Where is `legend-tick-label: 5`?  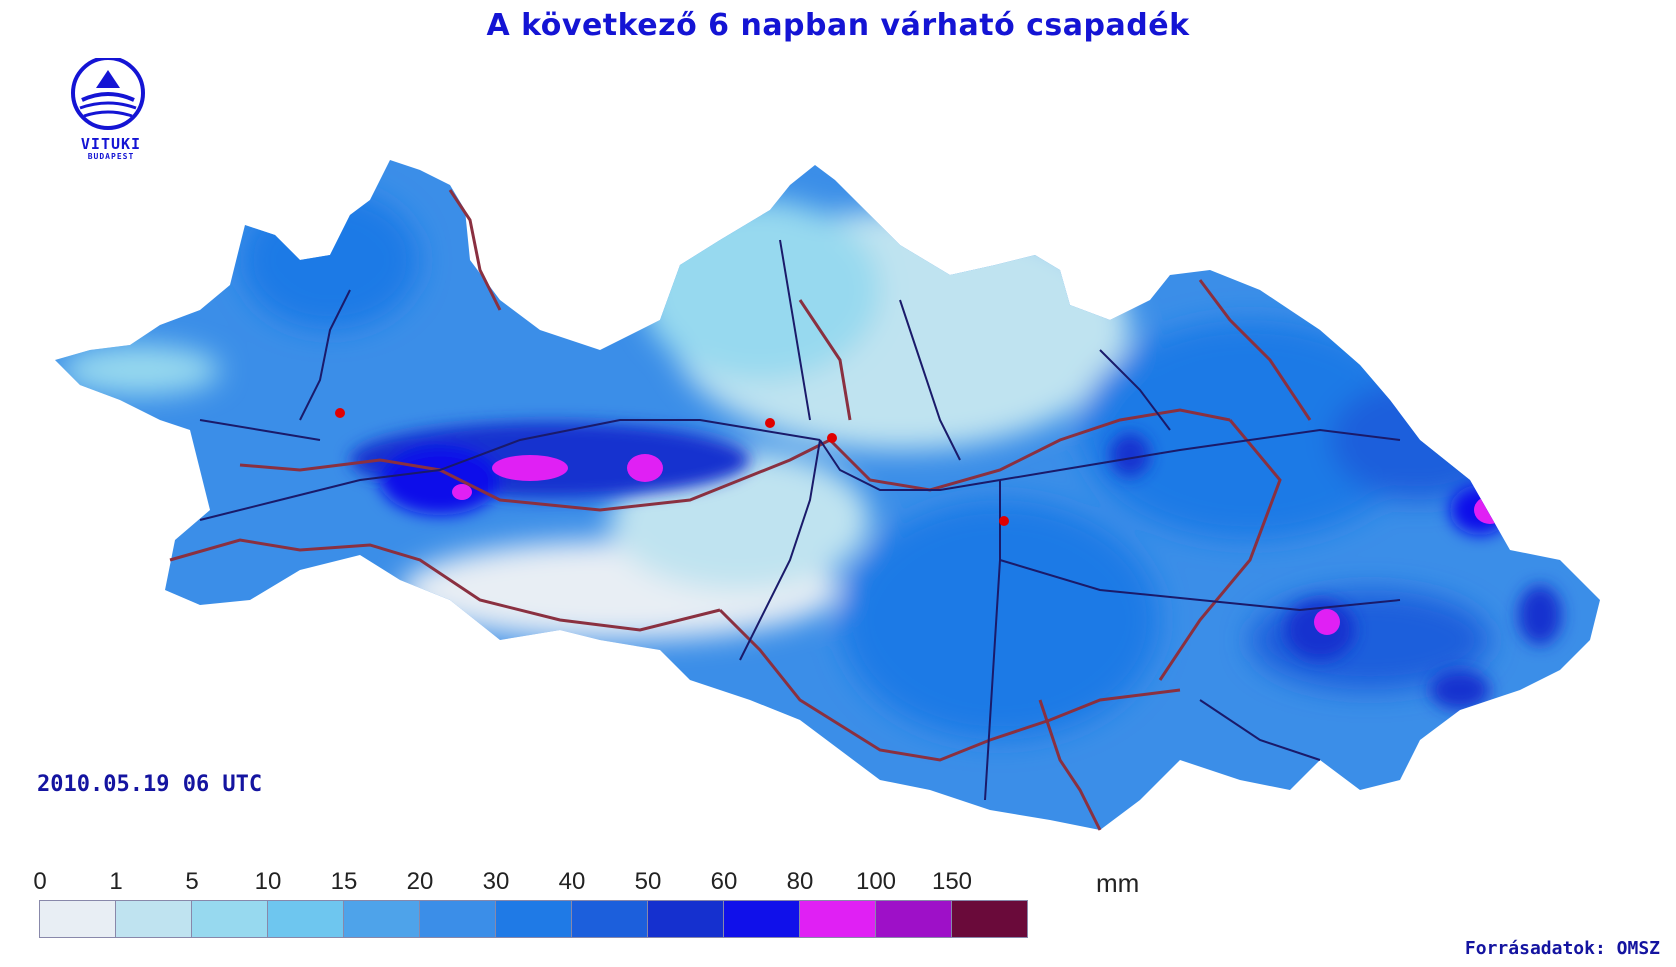
legend-tick-label: 5 is located at coordinates (192, 881).